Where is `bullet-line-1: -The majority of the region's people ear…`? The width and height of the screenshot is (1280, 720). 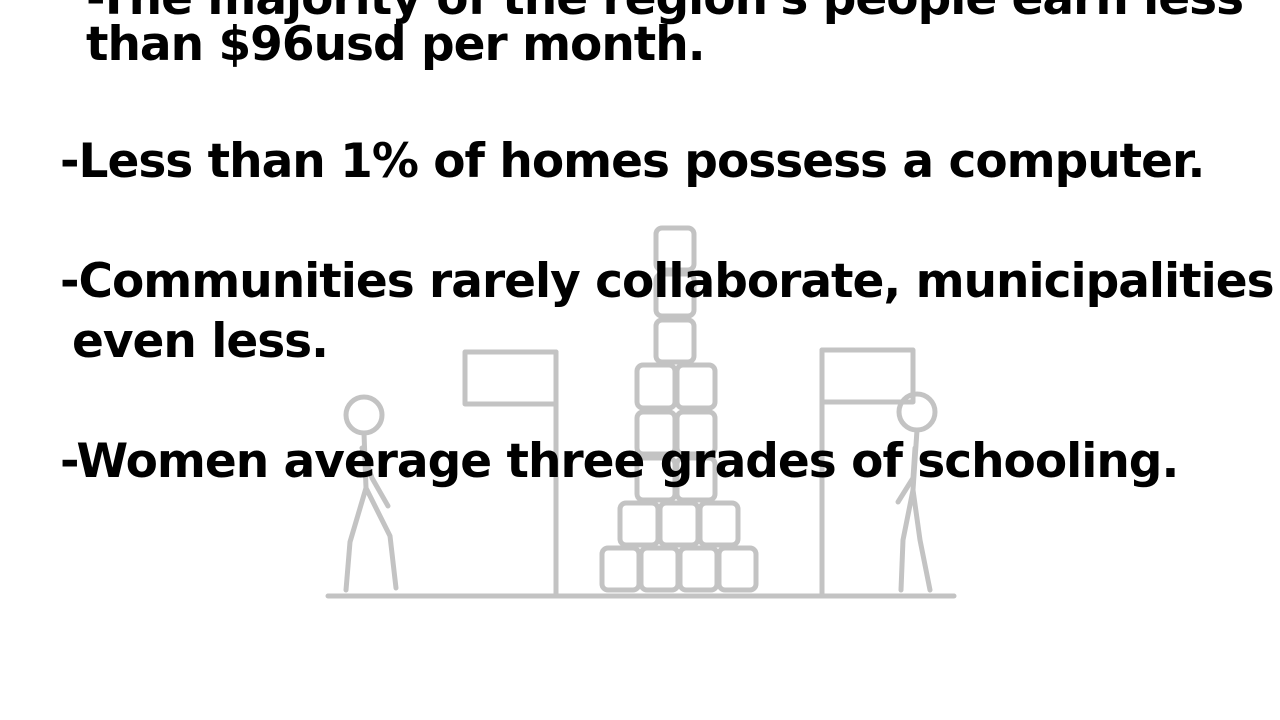 bullet-line-1: -The majority of the region's people ear… is located at coordinates (665, 13).